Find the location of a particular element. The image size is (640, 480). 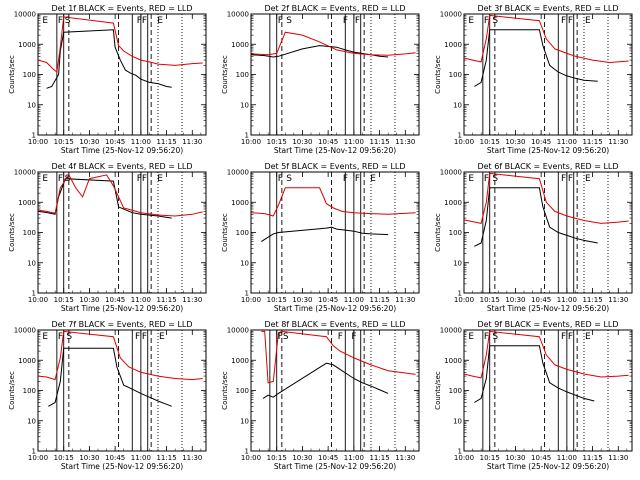

panel-title: Det 2f BLACK = Events, RED = LLD is located at coordinates (334, 8).